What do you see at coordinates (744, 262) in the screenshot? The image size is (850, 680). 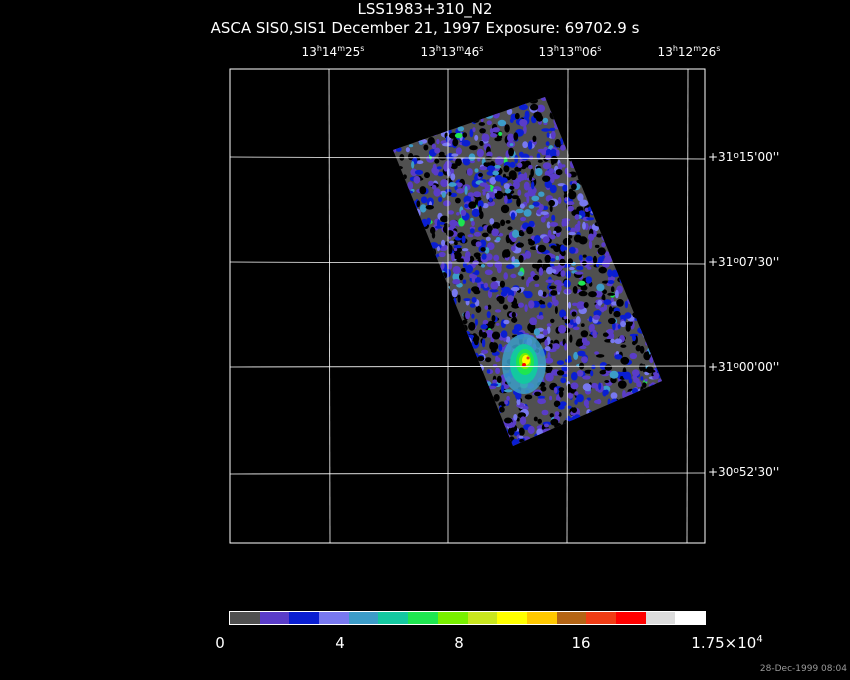 I see `dec-label-2: +31o07'30''` at bounding box center [744, 262].